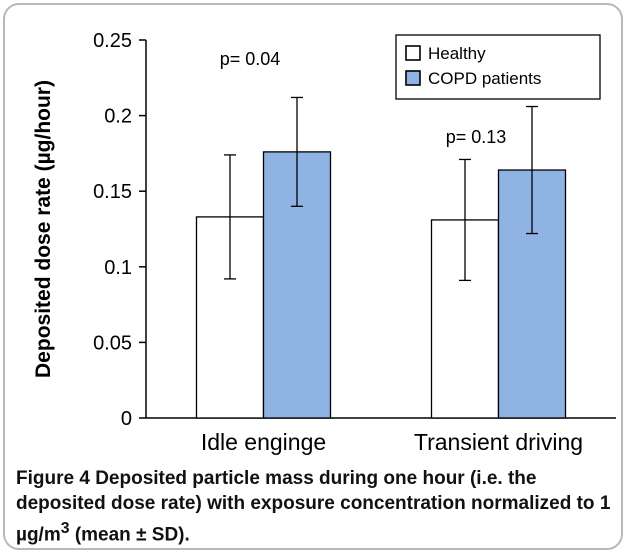 The height and width of the screenshot is (555, 629). I want to click on y-tick-label: 0.1, so click(118, 268).